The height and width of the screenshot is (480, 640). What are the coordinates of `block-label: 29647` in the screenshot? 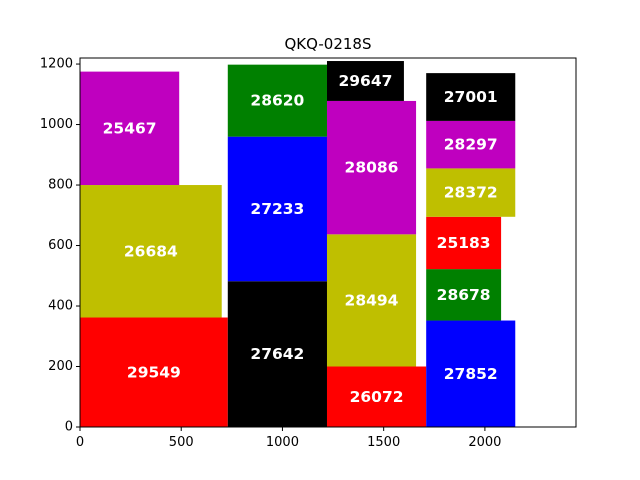 It's located at (365, 81).